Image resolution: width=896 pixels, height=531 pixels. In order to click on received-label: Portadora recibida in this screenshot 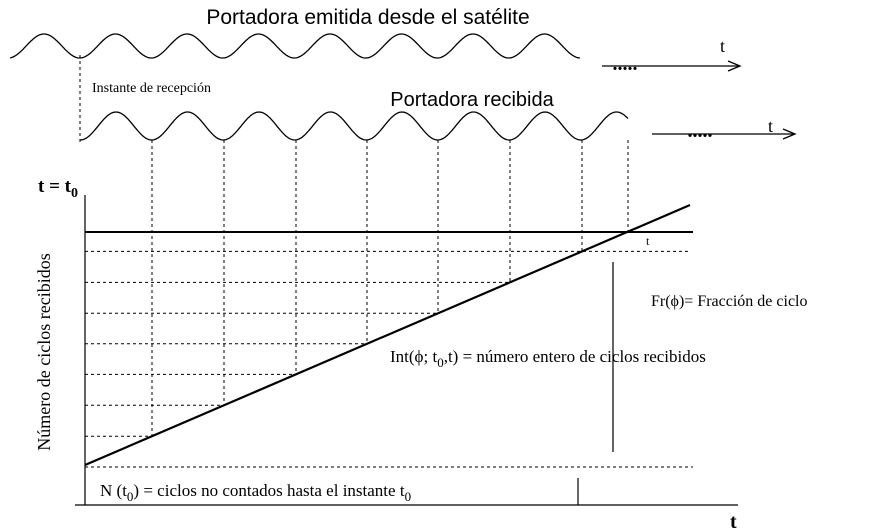, I will do `click(472, 100)`.